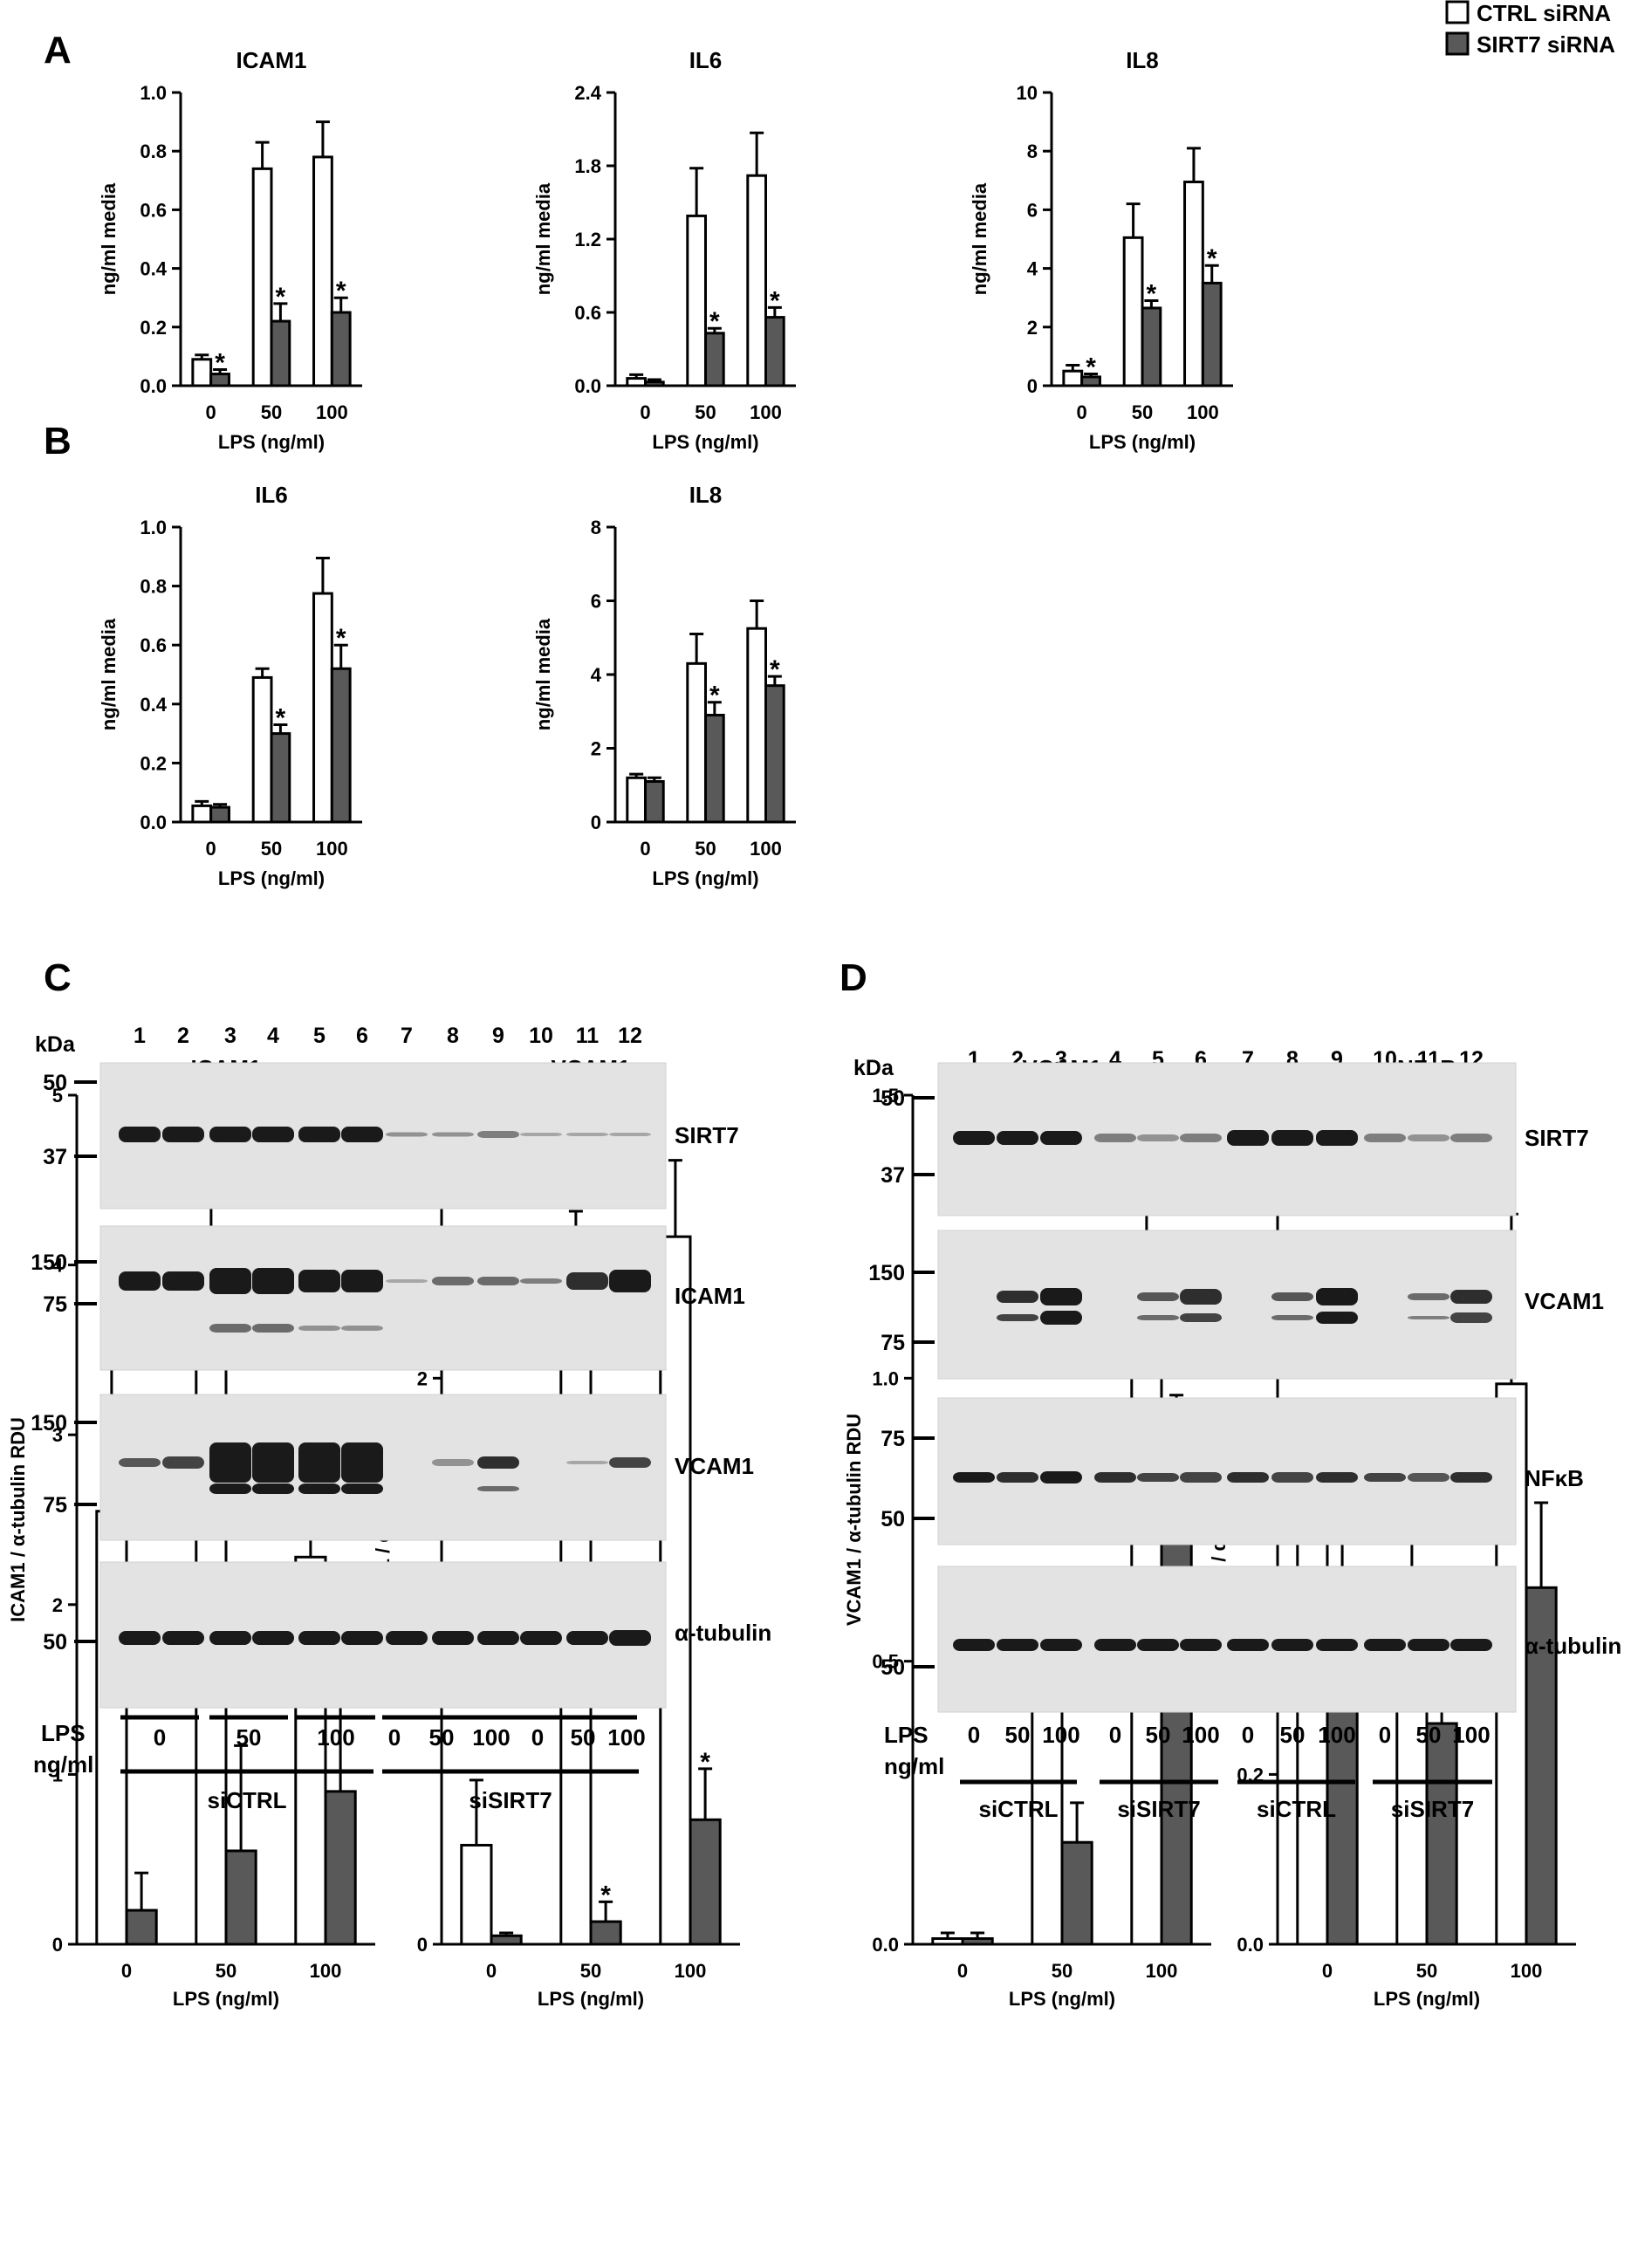 The width and height of the screenshot is (1631, 2268). I want to click on blot-strip, so click(1227, 1305).